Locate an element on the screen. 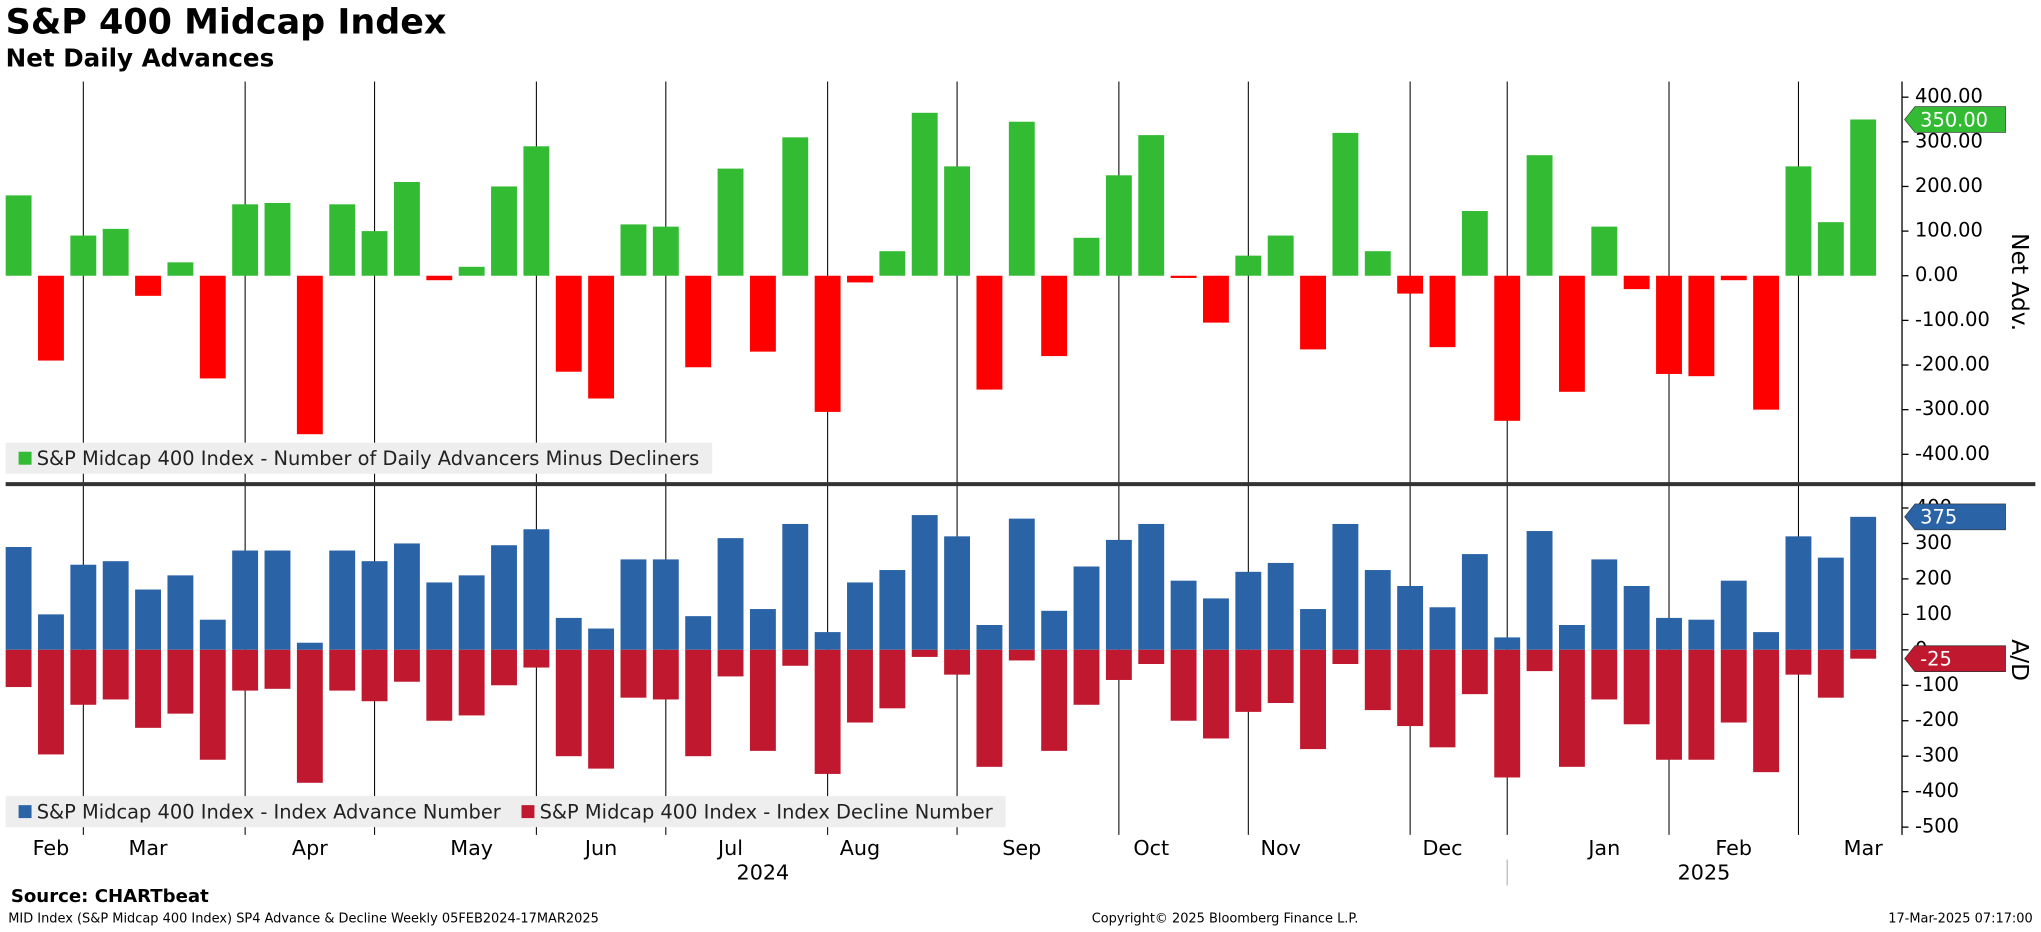 This screenshot has width=2041, height=932. y-tick-label: -200 is located at coordinates (1937, 719).